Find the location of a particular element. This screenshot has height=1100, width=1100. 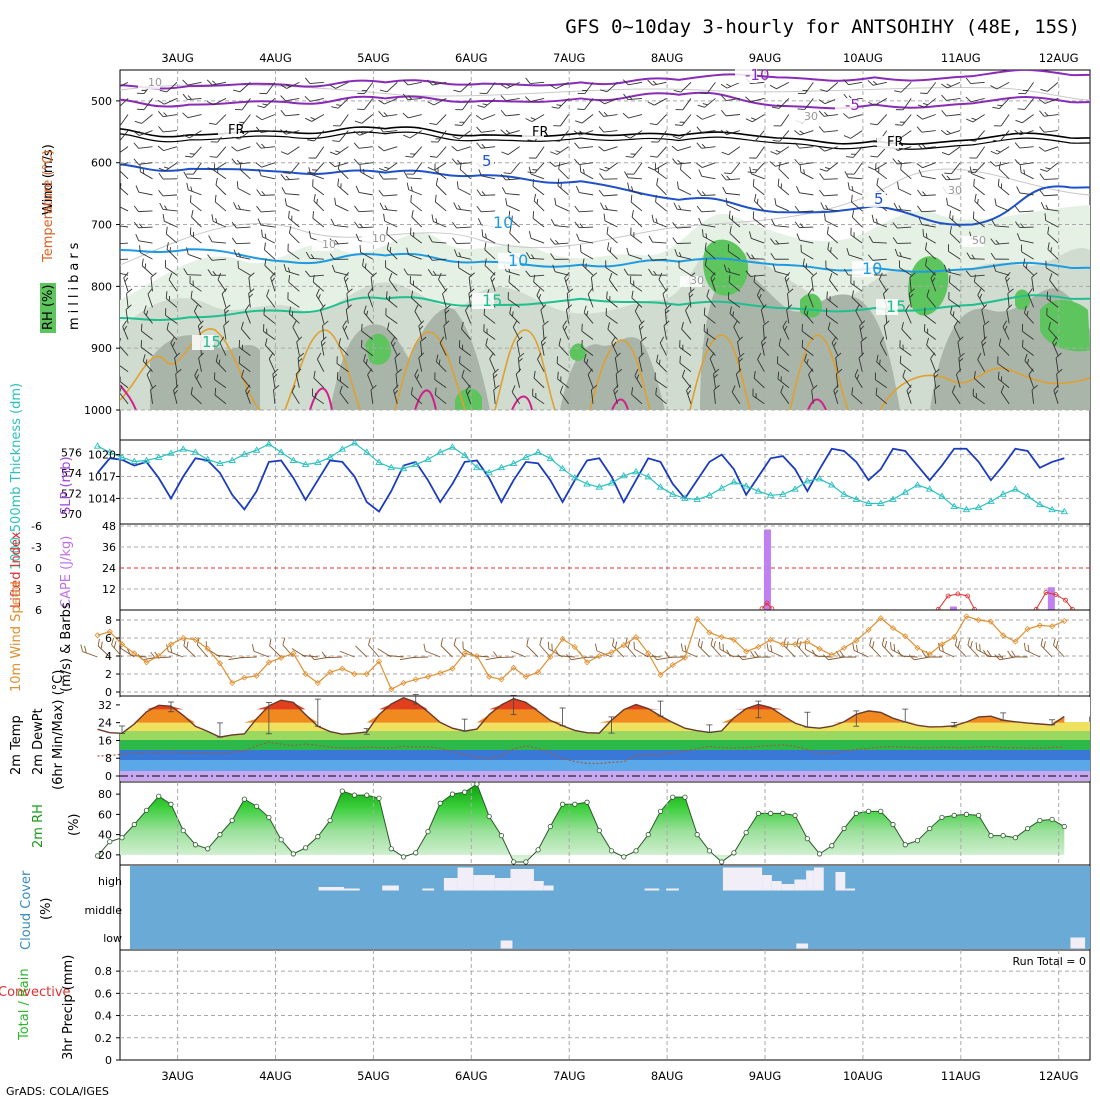

li-line is located at coordinates (956, 601).